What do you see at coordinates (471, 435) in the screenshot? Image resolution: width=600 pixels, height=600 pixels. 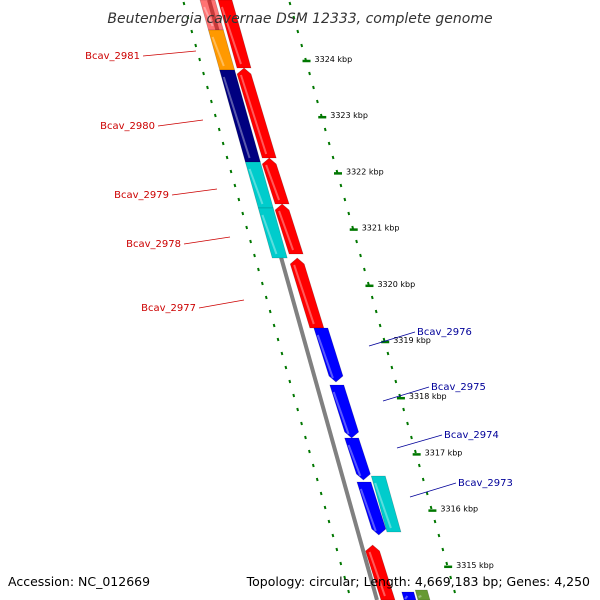 I see `reverse-gene-label: Bcav_2974` at bounding box center [471, 435].